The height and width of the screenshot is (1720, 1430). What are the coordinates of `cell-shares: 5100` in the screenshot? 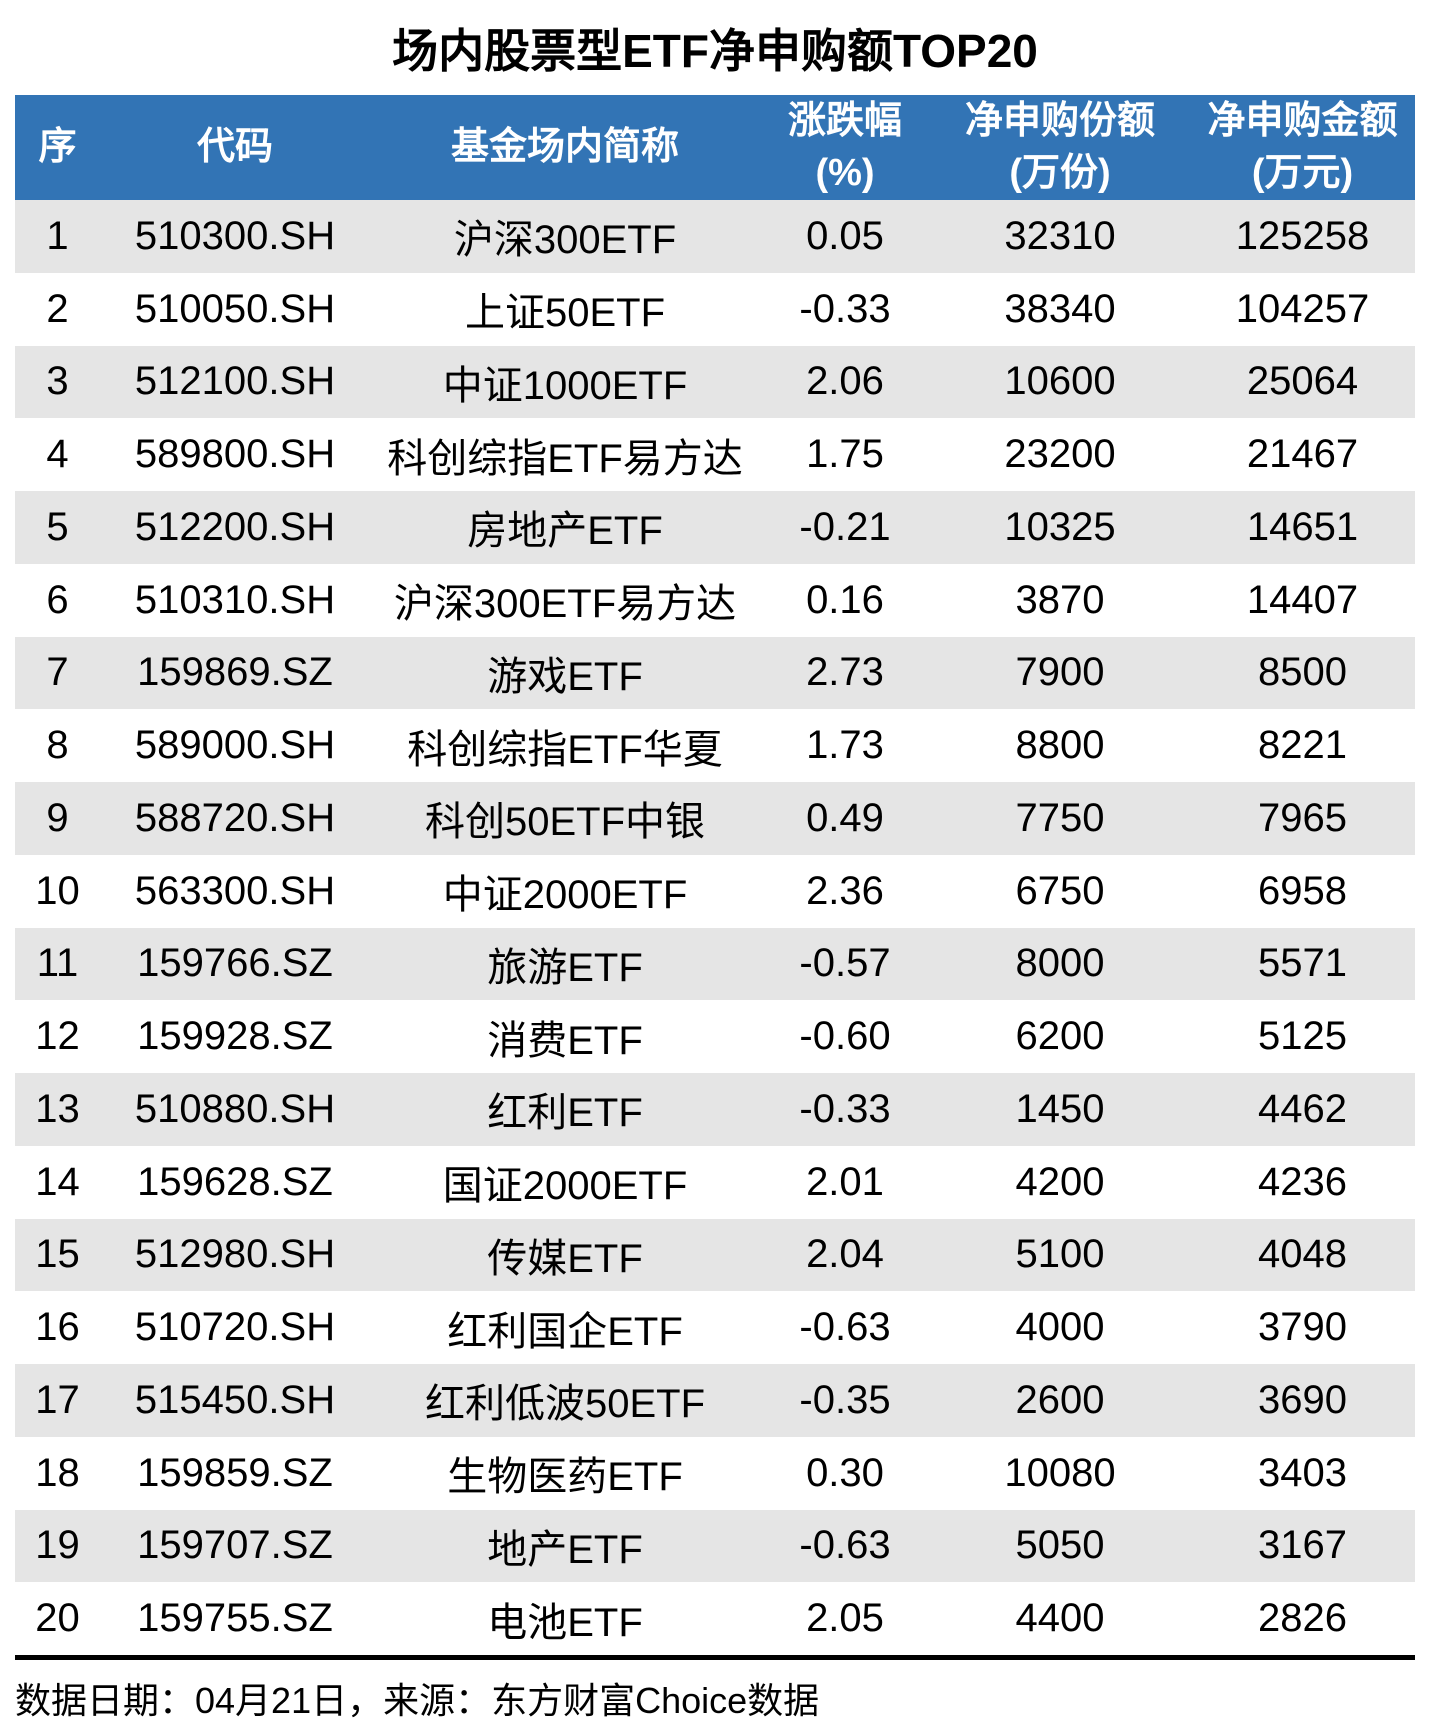 It's located at (1060, 1255).